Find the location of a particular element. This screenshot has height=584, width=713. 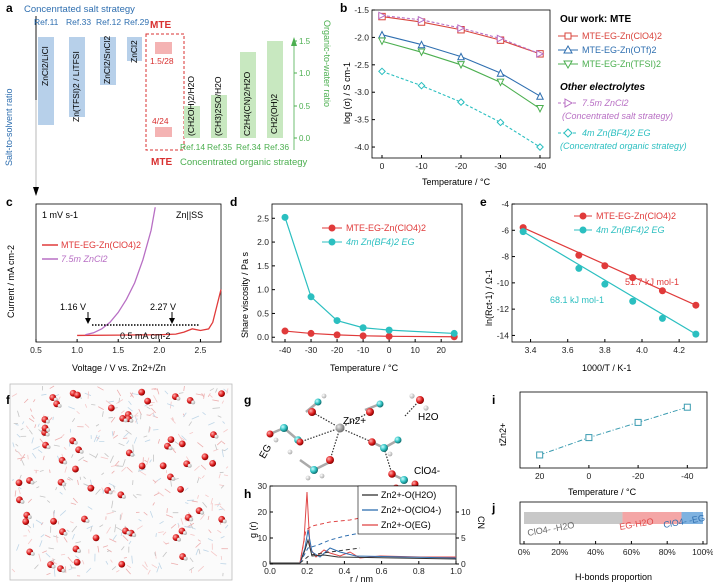

ref-14: Ref.14 is located at coordinates (192, 147).